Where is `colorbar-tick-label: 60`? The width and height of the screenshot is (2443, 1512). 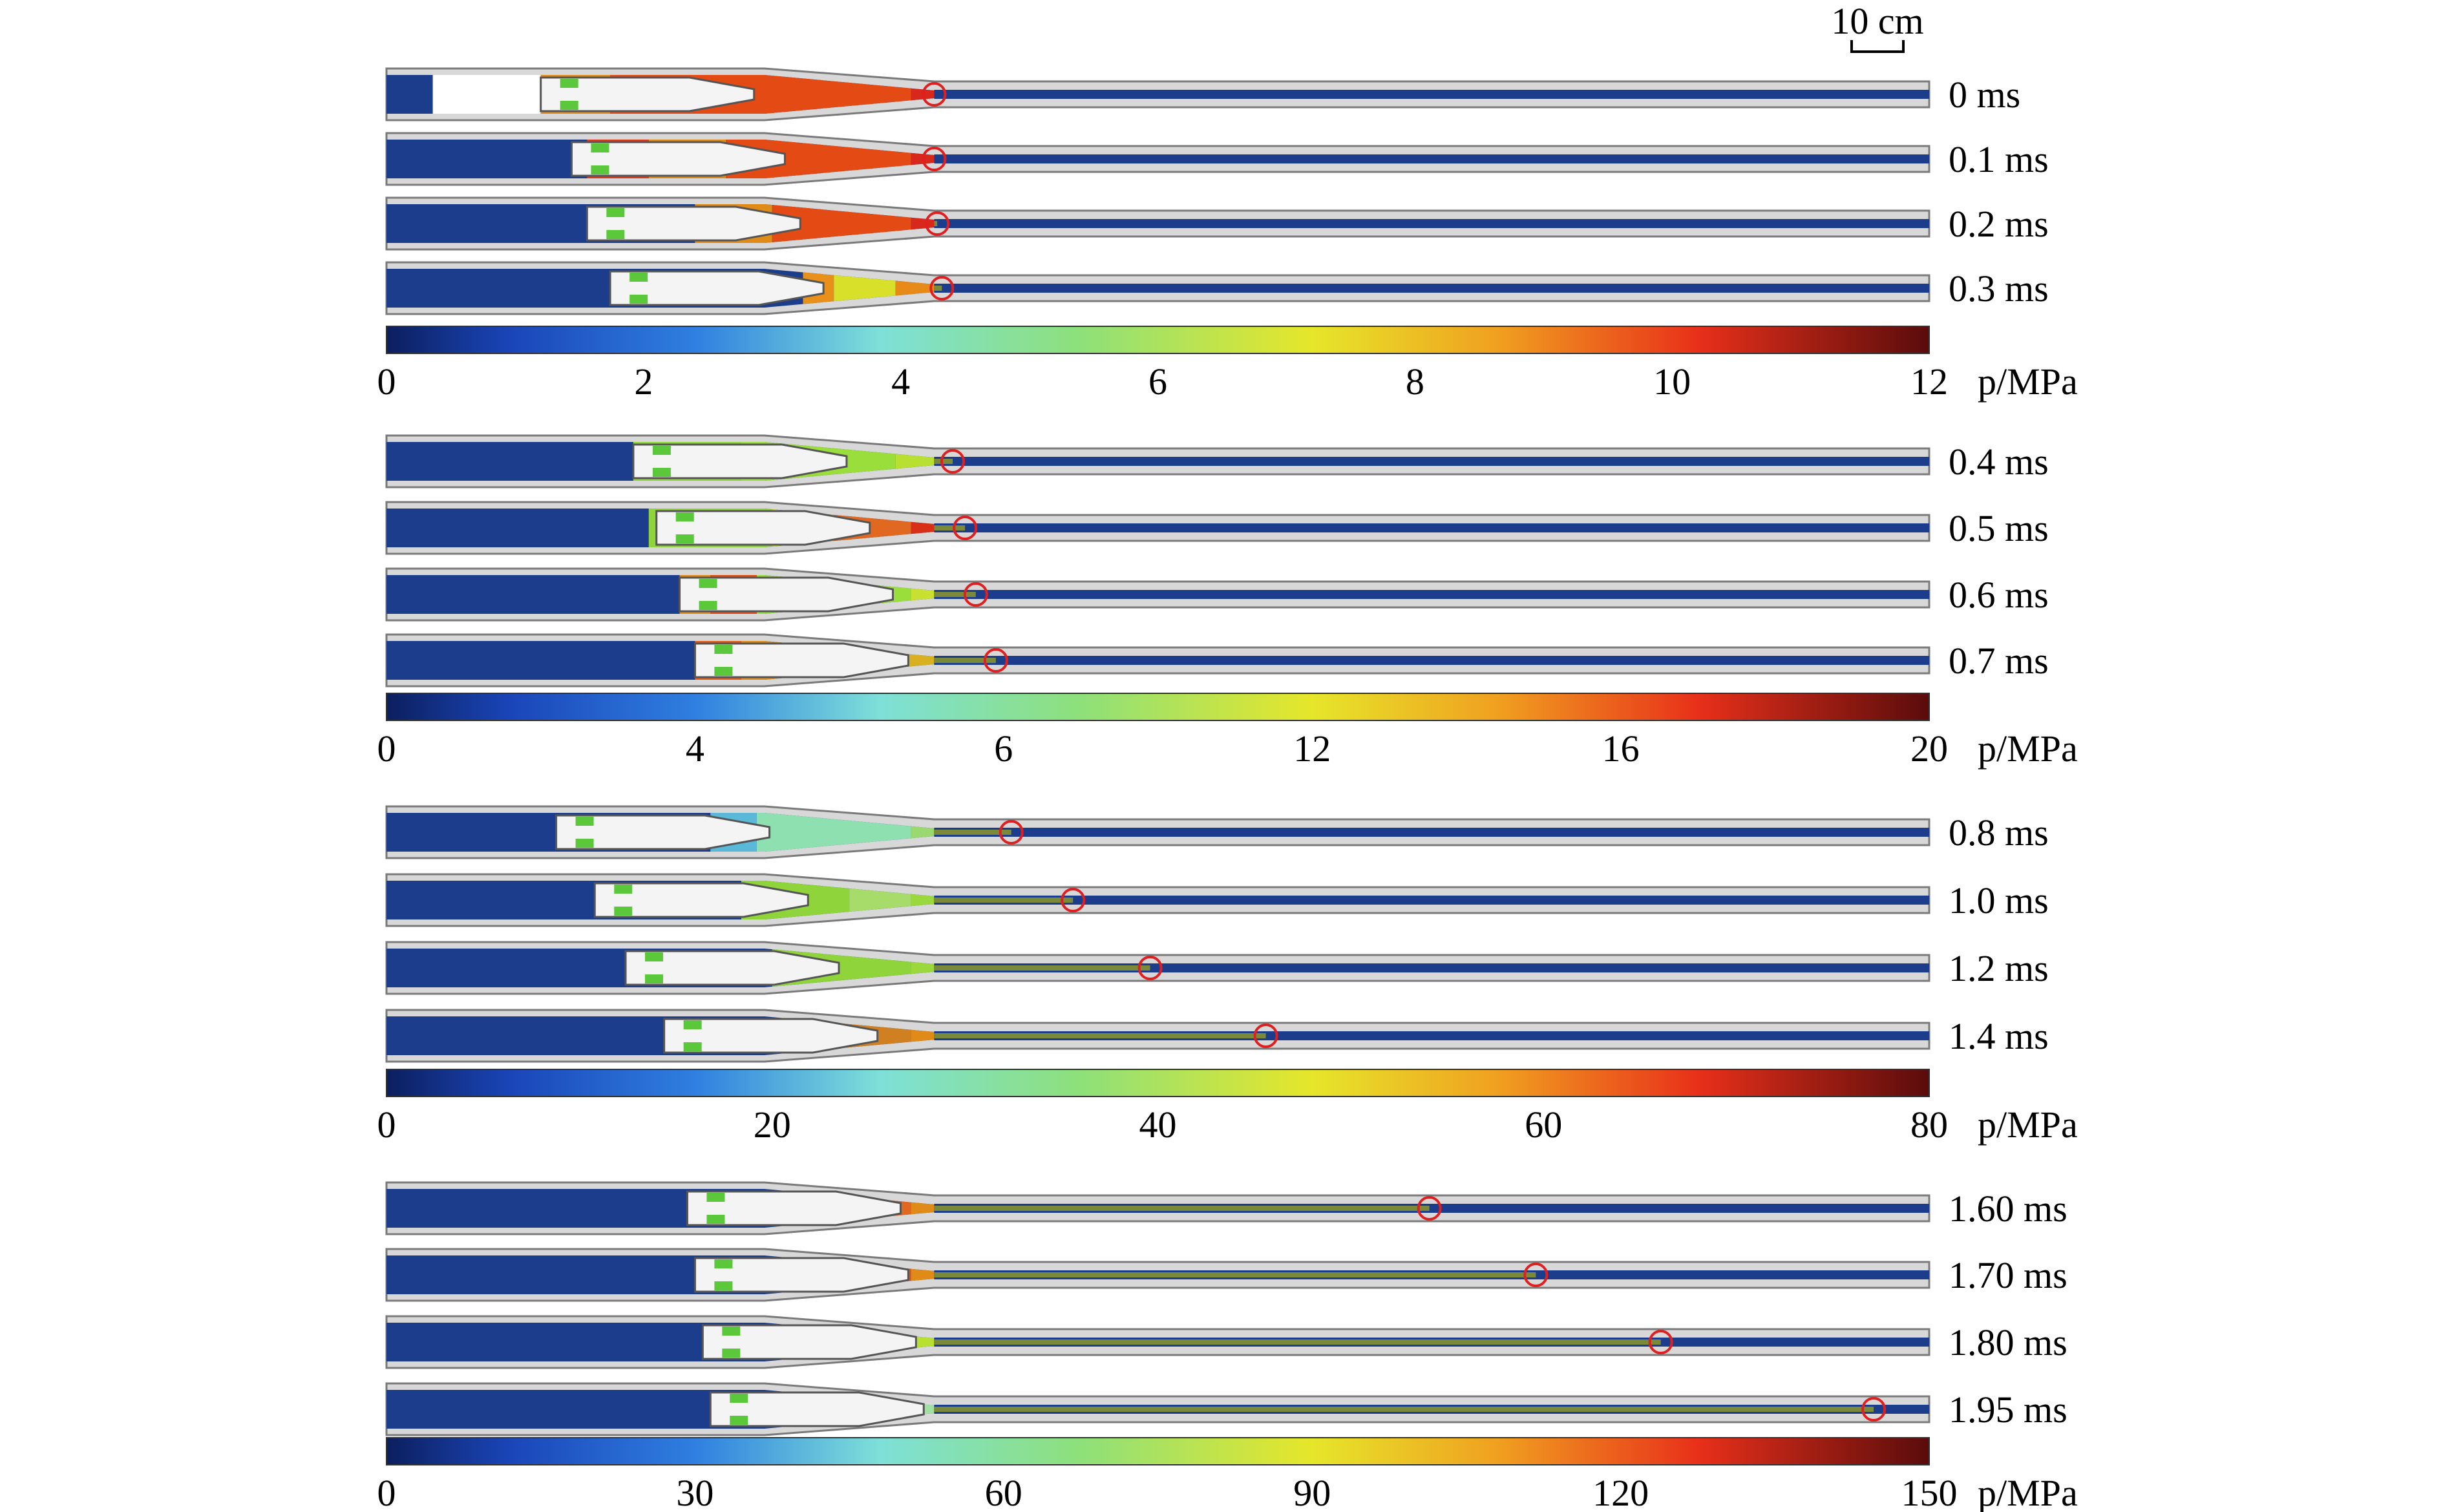
colorbar-tick-label: 60 is located at coordinates (1003, 1492).